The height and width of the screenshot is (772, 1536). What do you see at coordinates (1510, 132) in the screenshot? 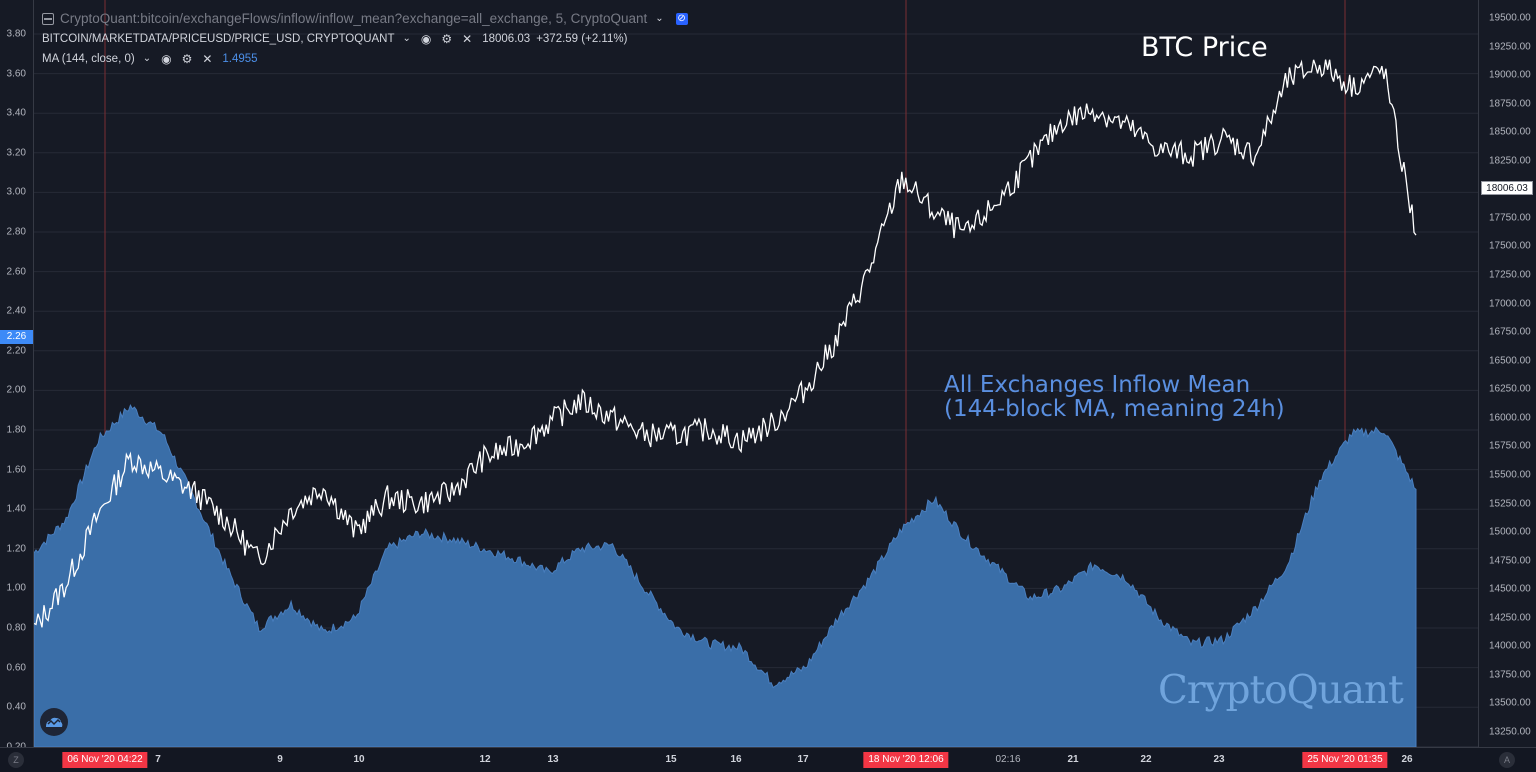
I see `right-axis-tick: 18500.00` at bounding box center [1510, 132].